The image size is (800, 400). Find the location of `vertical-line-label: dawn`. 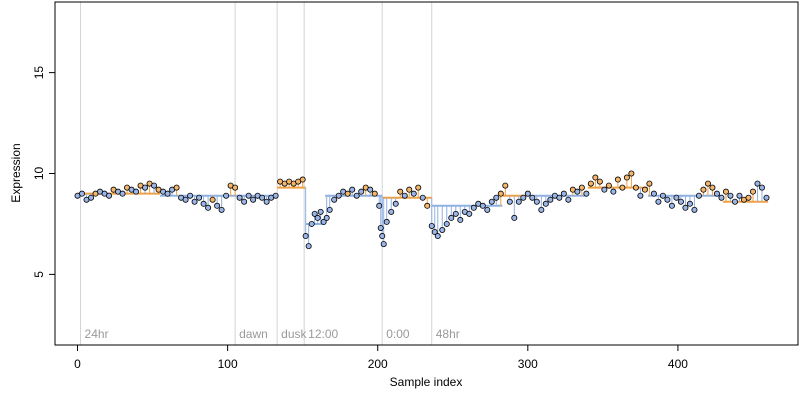

vertical-line-label: dawn is located at coordinates (253, 334).